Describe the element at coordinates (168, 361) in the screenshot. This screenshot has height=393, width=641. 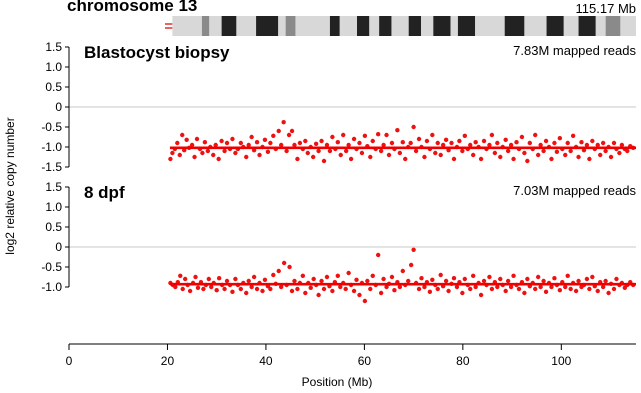
I see `x-tick-label: 20` at that location.